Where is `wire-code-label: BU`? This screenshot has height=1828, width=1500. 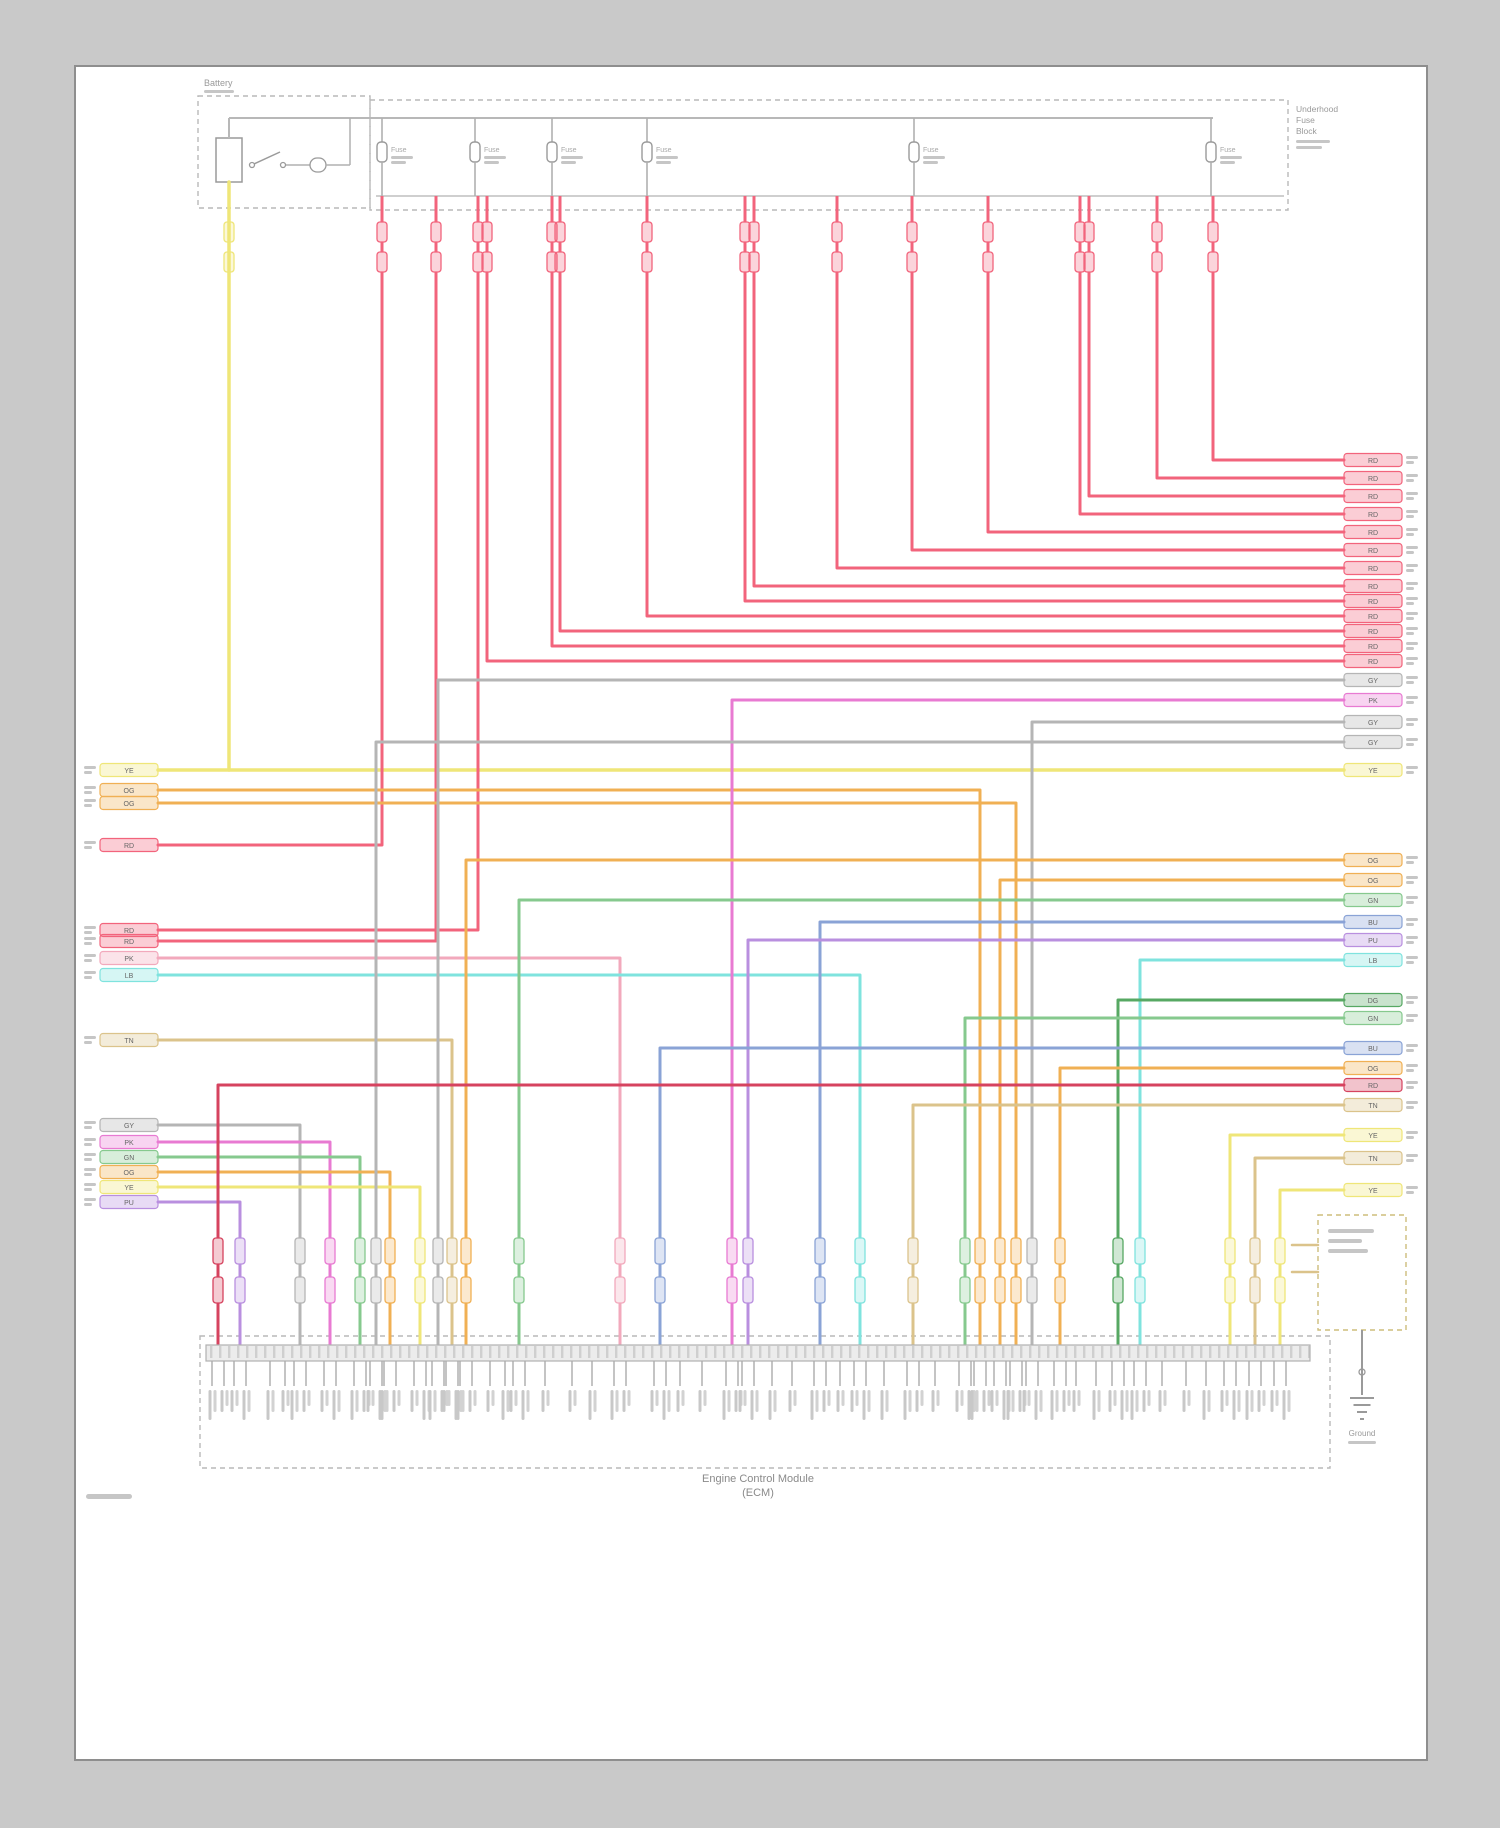
wire-code-label: BU is located at coordinates (1373, 923).